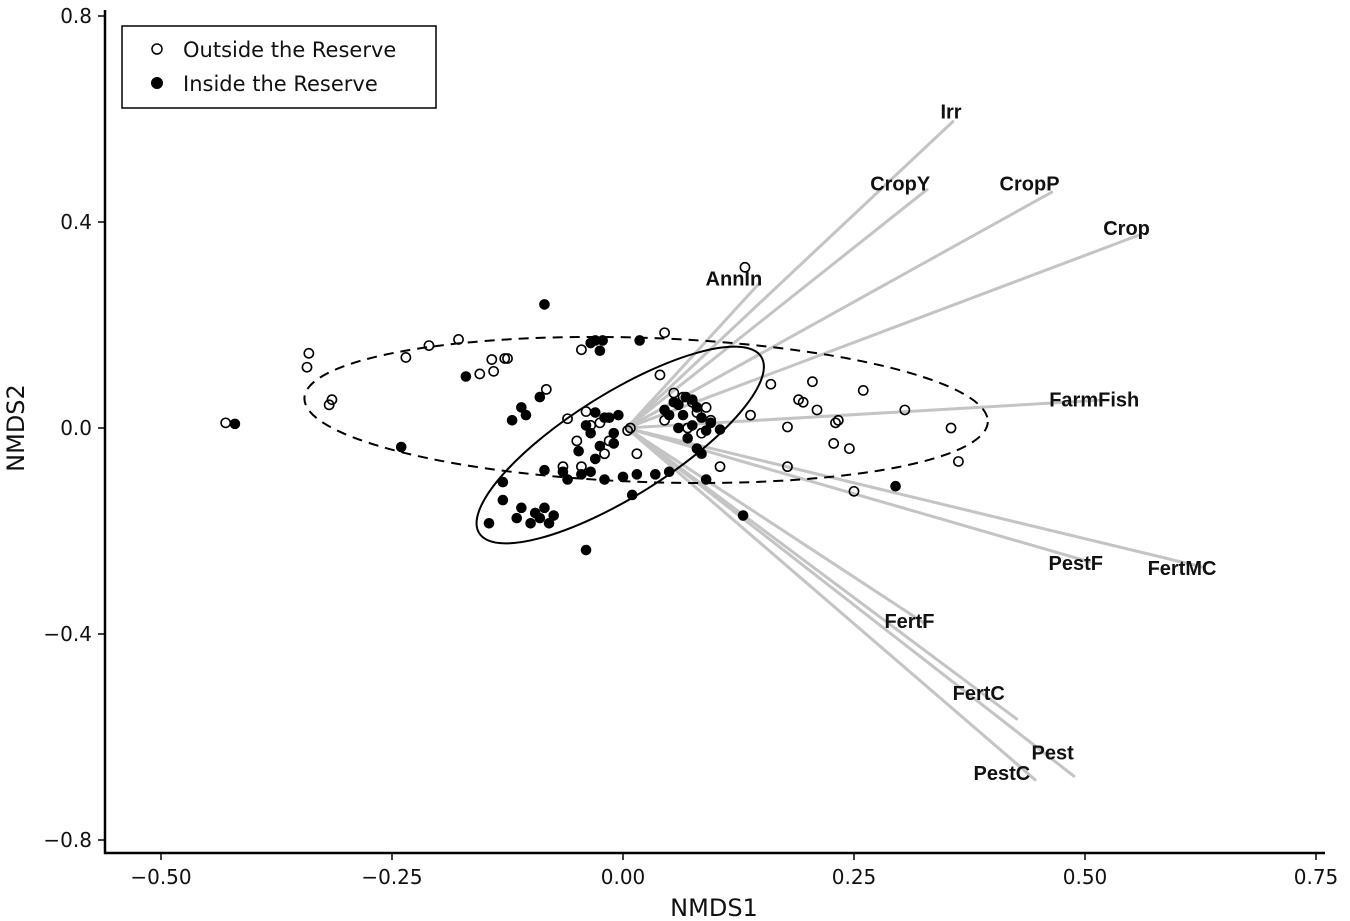 This screenshot has height=921, width=1350. Describe the element at coordinates (160, 877) in the screenshot. I see `x-tick-label: −0.50` at that location.